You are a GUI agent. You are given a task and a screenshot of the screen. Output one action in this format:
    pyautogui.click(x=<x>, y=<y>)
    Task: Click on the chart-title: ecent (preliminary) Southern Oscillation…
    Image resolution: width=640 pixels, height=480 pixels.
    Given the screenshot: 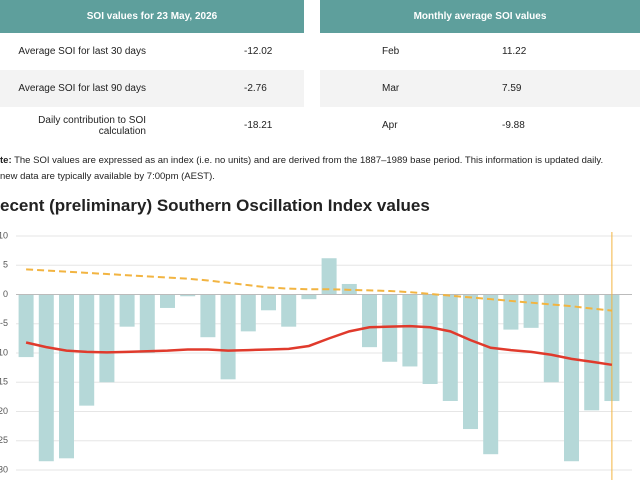 What is the action you would take?
    pyautogui.click(x=215, y=205)
    